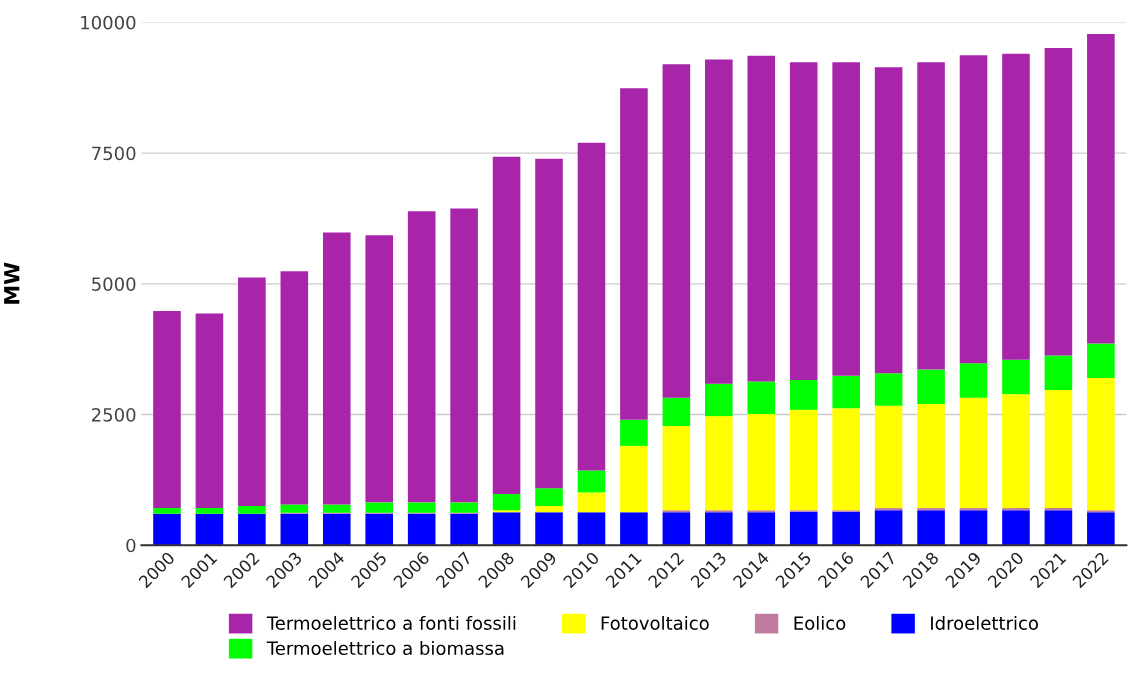  Describe the element at coordinates (385, 648) in the screenshot. I see `legend-label: Termoelettrico a biomassa` at that location.